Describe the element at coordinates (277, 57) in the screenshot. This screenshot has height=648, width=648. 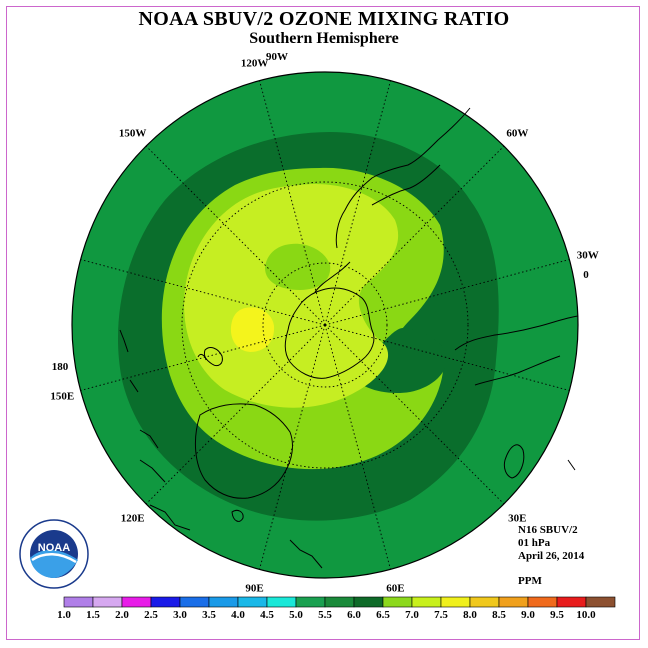
I see `longitude-label: 90W` at that location.